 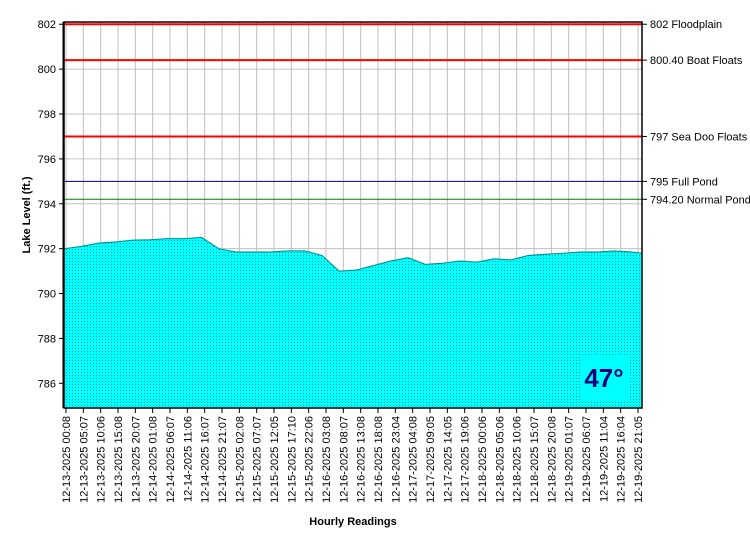 What do you see at coordinates (67, 459) in the screenshot?
I see `x-tick-label: 12-13-2025 00:08` at bounding box center [67, 459].